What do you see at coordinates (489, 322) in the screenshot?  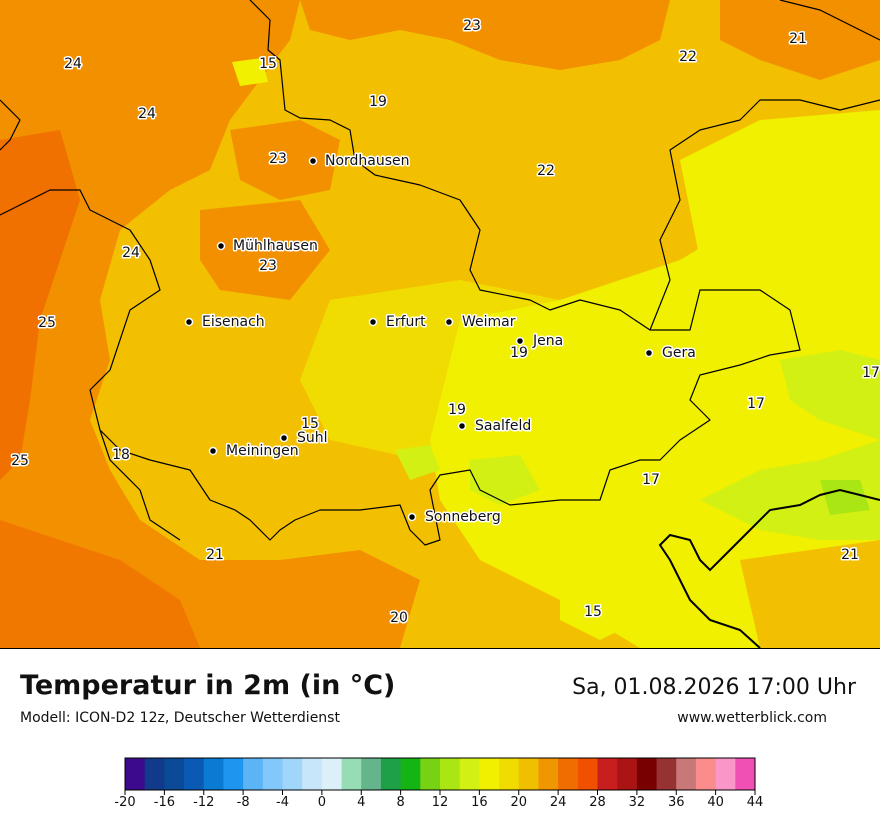 I see `city-label: Weimar` at bounding box center [489, 322].